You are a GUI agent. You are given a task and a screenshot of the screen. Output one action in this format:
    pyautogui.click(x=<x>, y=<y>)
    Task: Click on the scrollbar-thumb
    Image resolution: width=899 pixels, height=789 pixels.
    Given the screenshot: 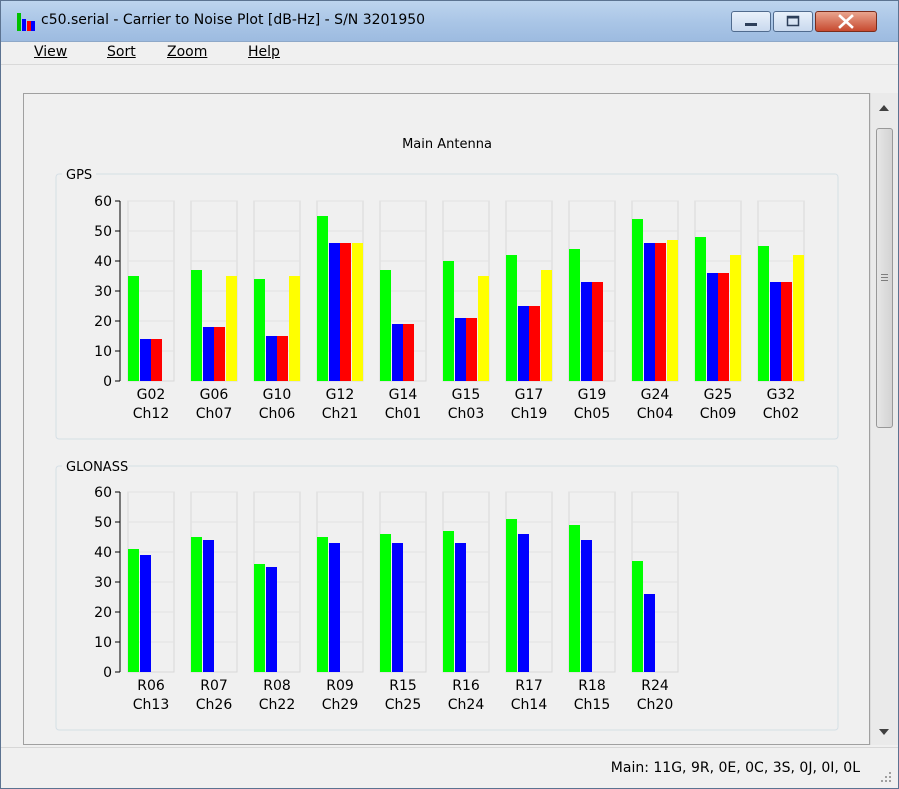 What is the action you would take?
    pyautogui.click(x=884, y=278)
    